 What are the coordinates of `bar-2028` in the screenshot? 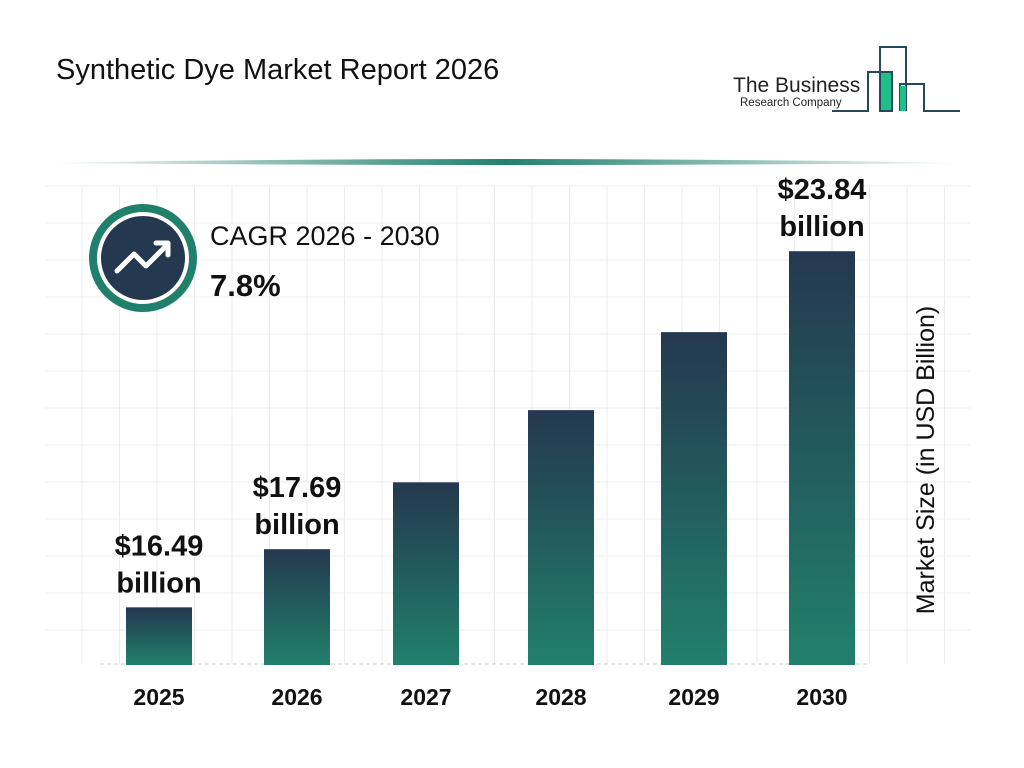 It's located at (561, 537).